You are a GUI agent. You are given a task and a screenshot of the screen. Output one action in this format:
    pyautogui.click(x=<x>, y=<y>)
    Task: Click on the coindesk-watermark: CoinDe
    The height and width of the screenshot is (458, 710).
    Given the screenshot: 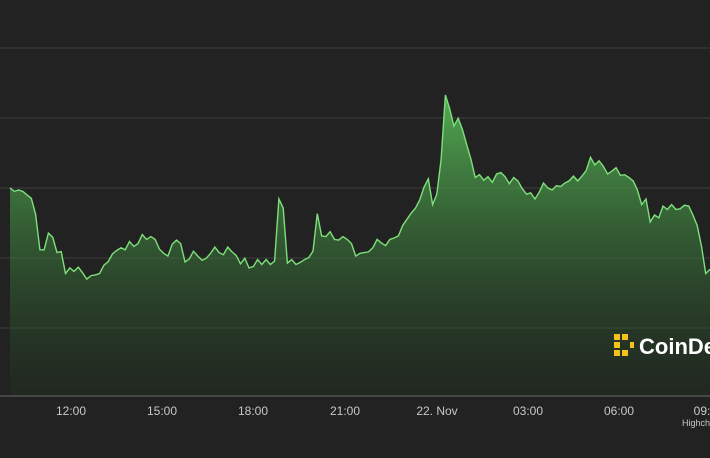 What is the action you would take?
    pyautogui.click(x=662, y=346)
    